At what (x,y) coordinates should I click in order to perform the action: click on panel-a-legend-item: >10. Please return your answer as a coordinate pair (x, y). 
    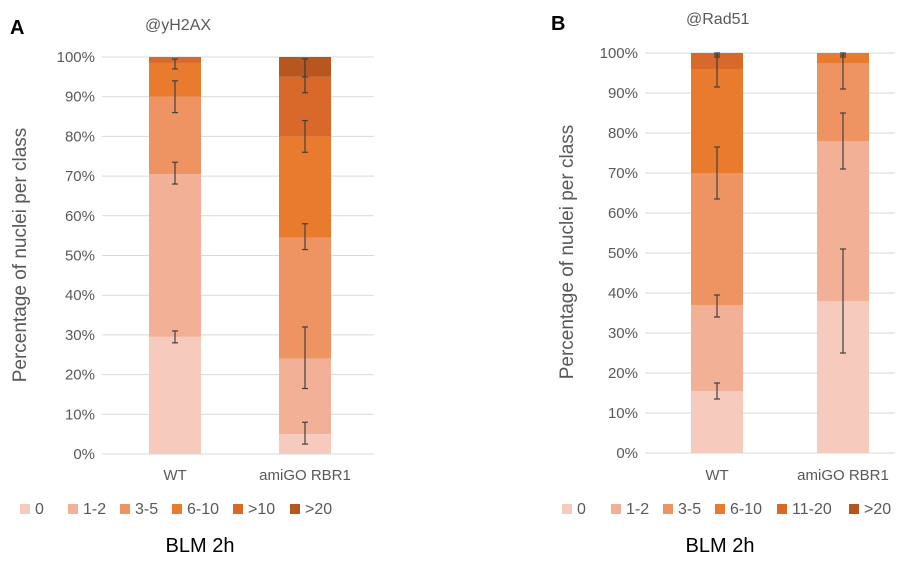
    Looking at the image, I should click on (254, 509).